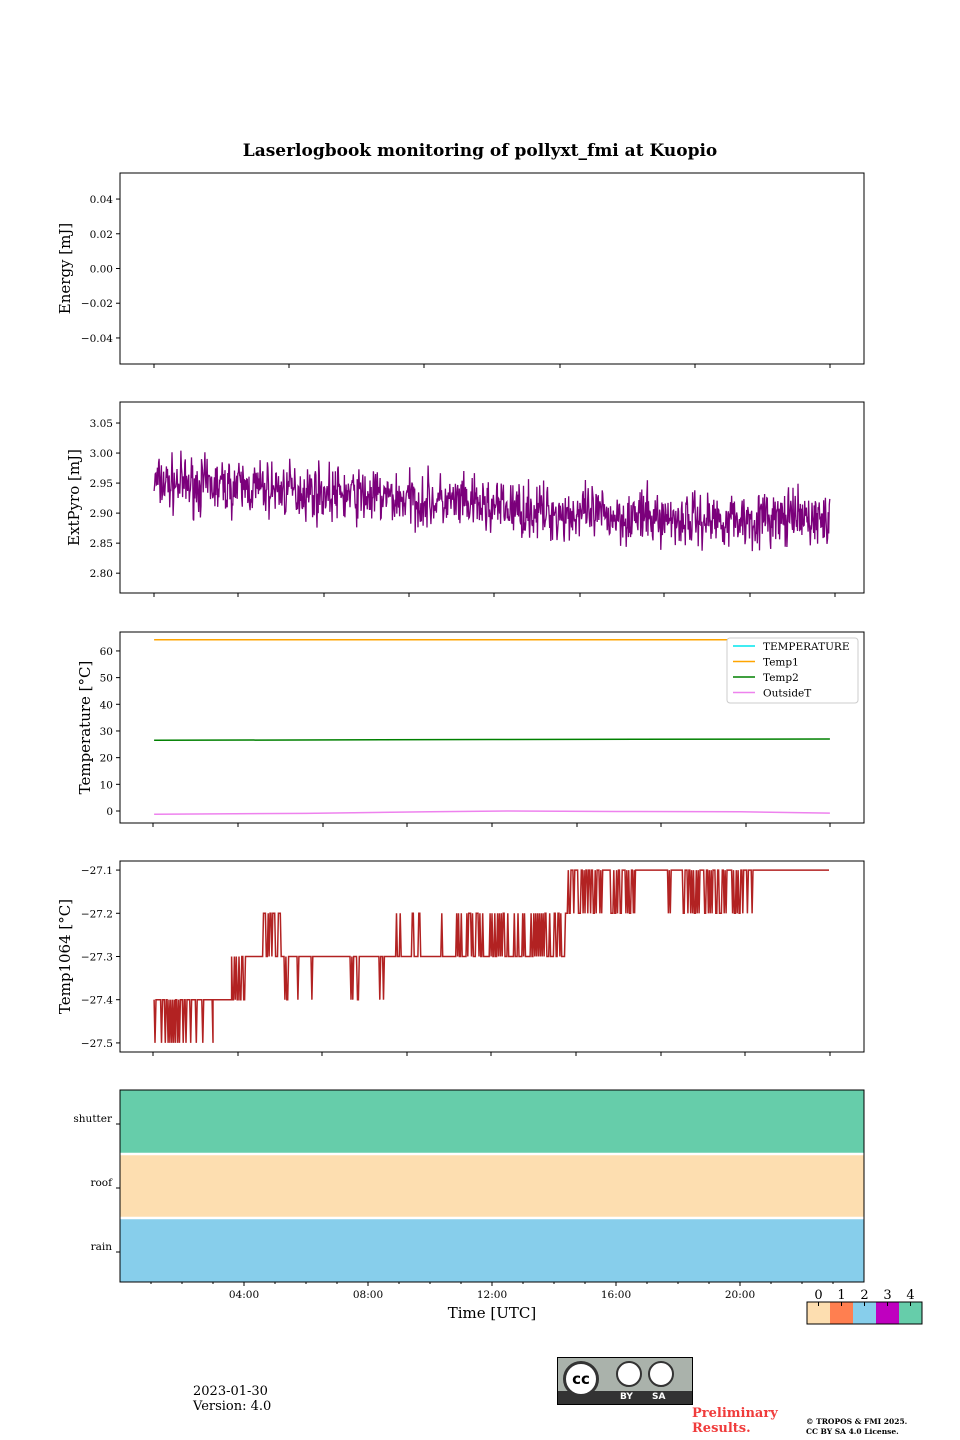  I want to click on status-row-label: rain, so click(102, 1247).